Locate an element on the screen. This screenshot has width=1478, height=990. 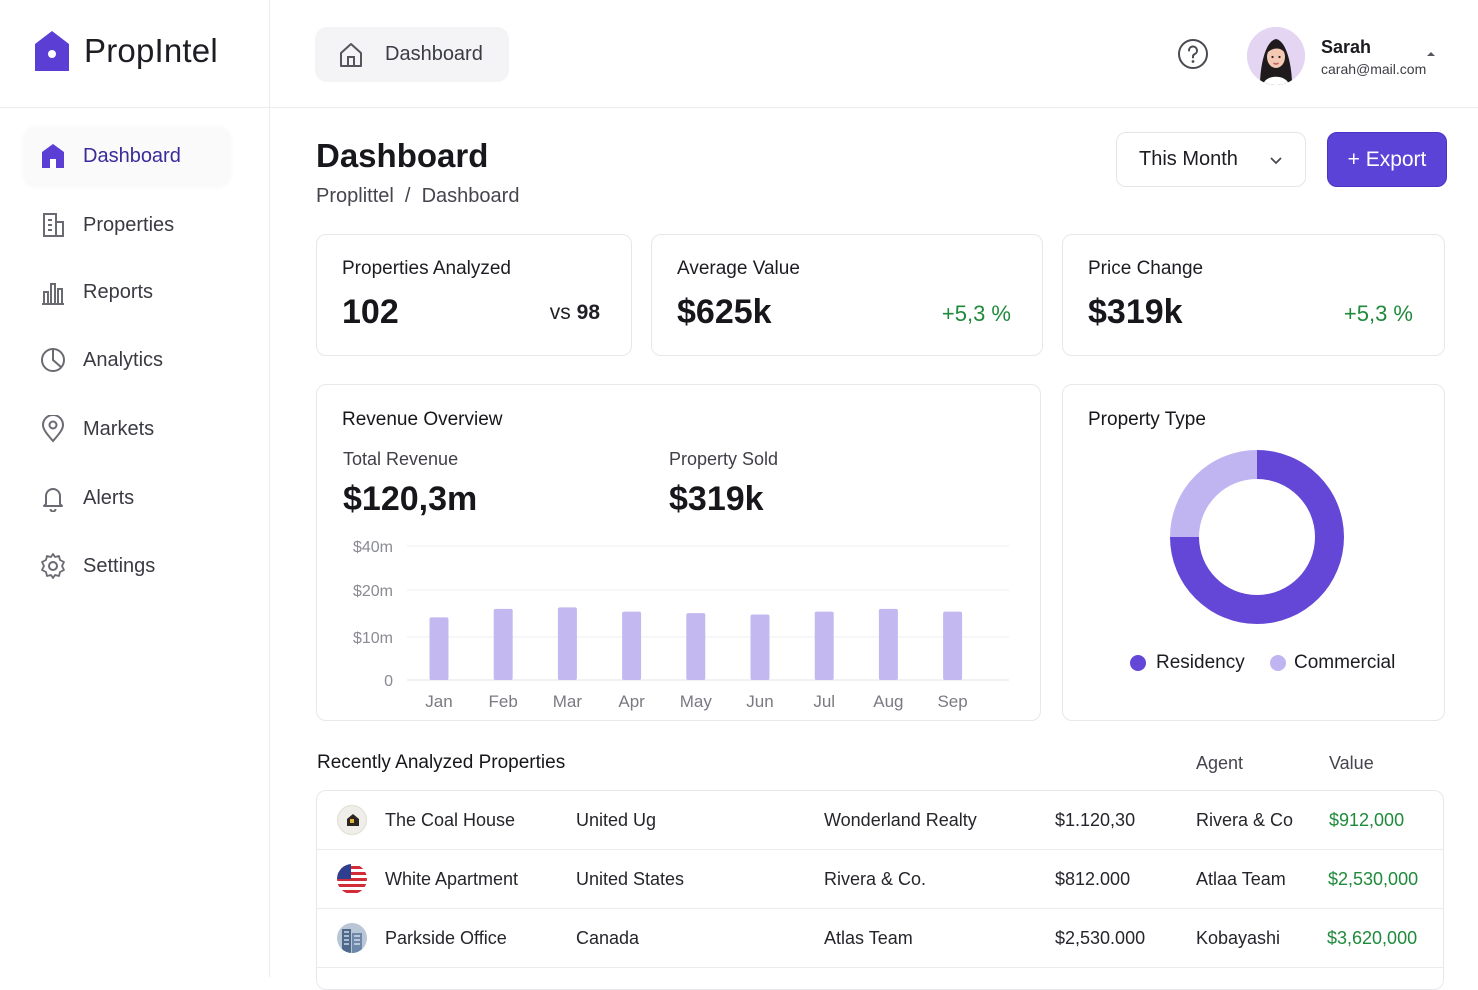
property-location: United States is located at coordinates (630, 879).